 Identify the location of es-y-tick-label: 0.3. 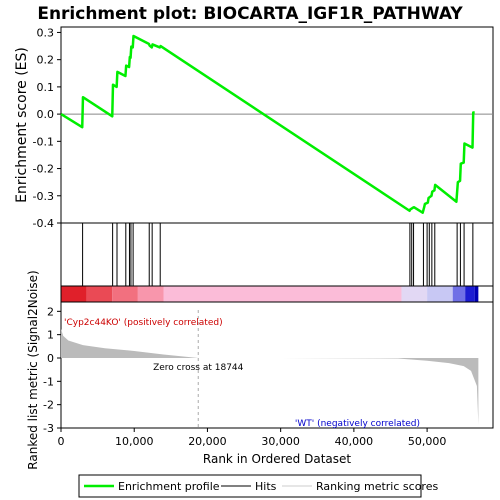
(46, 32).